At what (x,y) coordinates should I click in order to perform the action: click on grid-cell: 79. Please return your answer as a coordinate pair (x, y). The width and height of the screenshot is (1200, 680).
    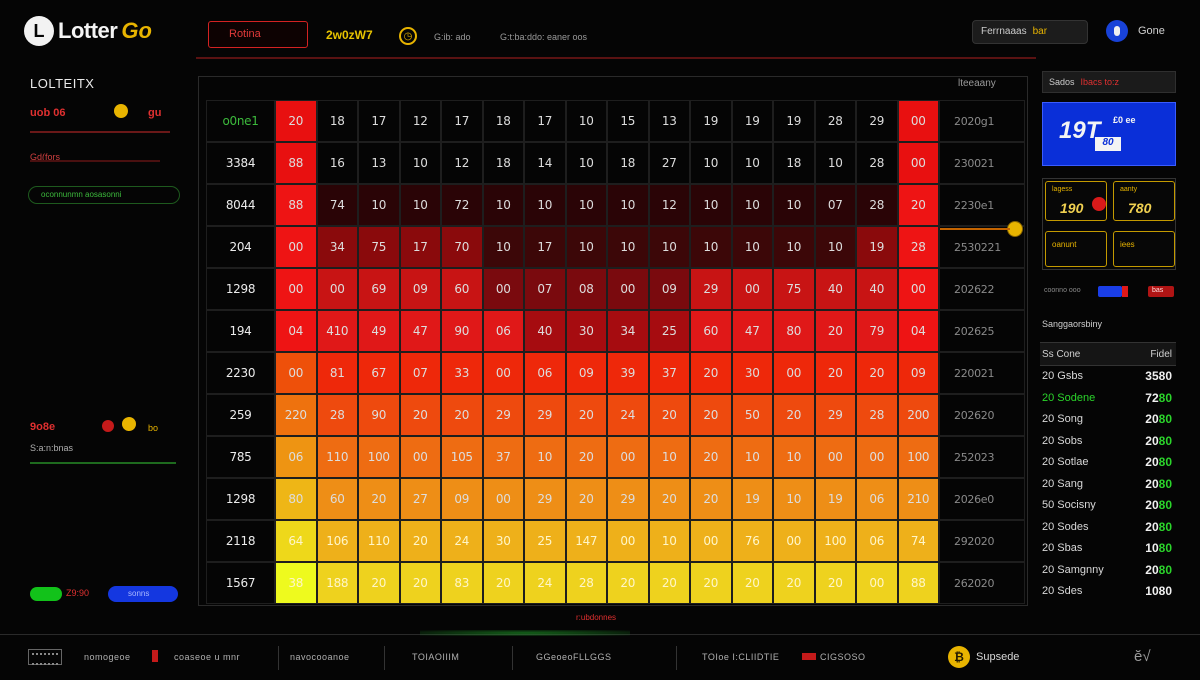
    Looking at the image, I should click on (877, 331).